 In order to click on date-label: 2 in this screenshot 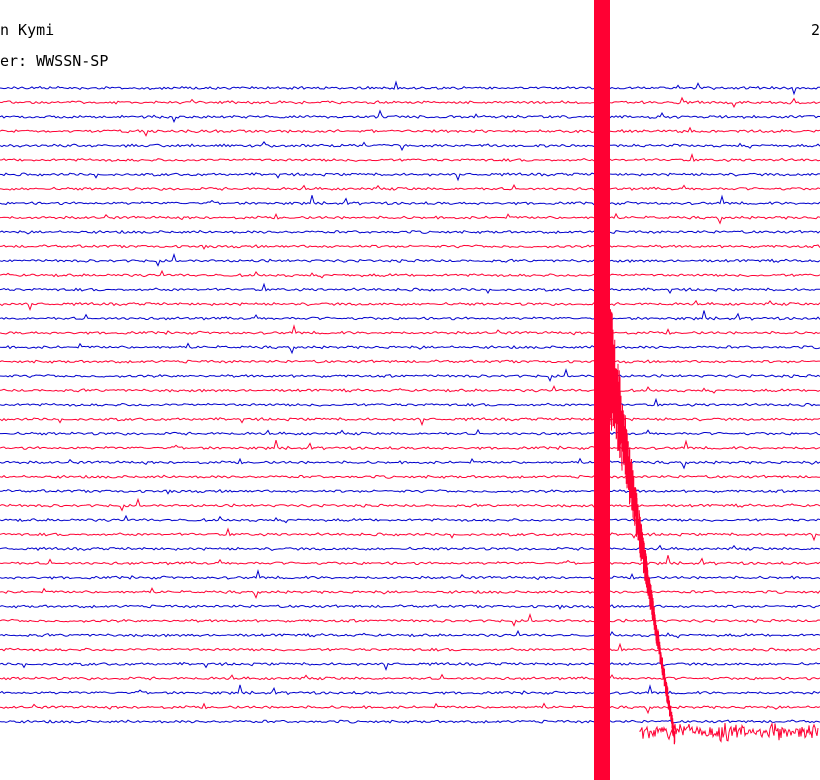, I will do `click(815, 30)`.